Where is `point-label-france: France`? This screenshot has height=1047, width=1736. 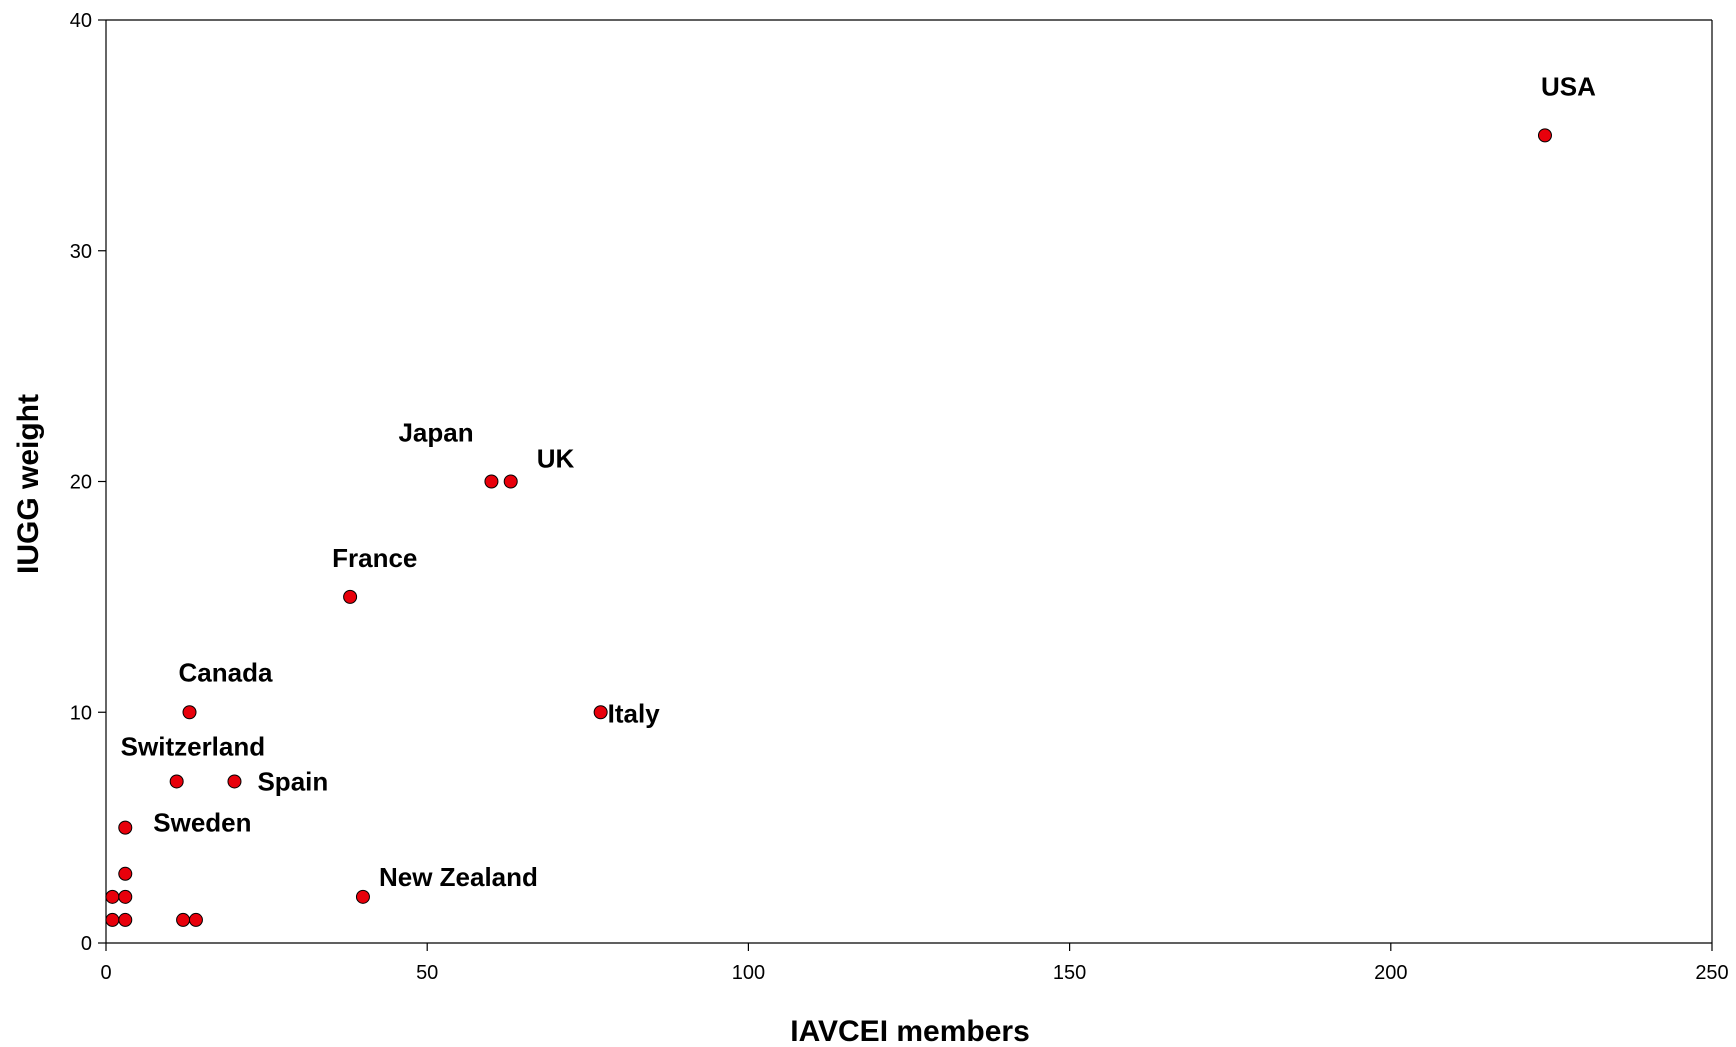 point-label-france: France is located at coordinates (374, 558).